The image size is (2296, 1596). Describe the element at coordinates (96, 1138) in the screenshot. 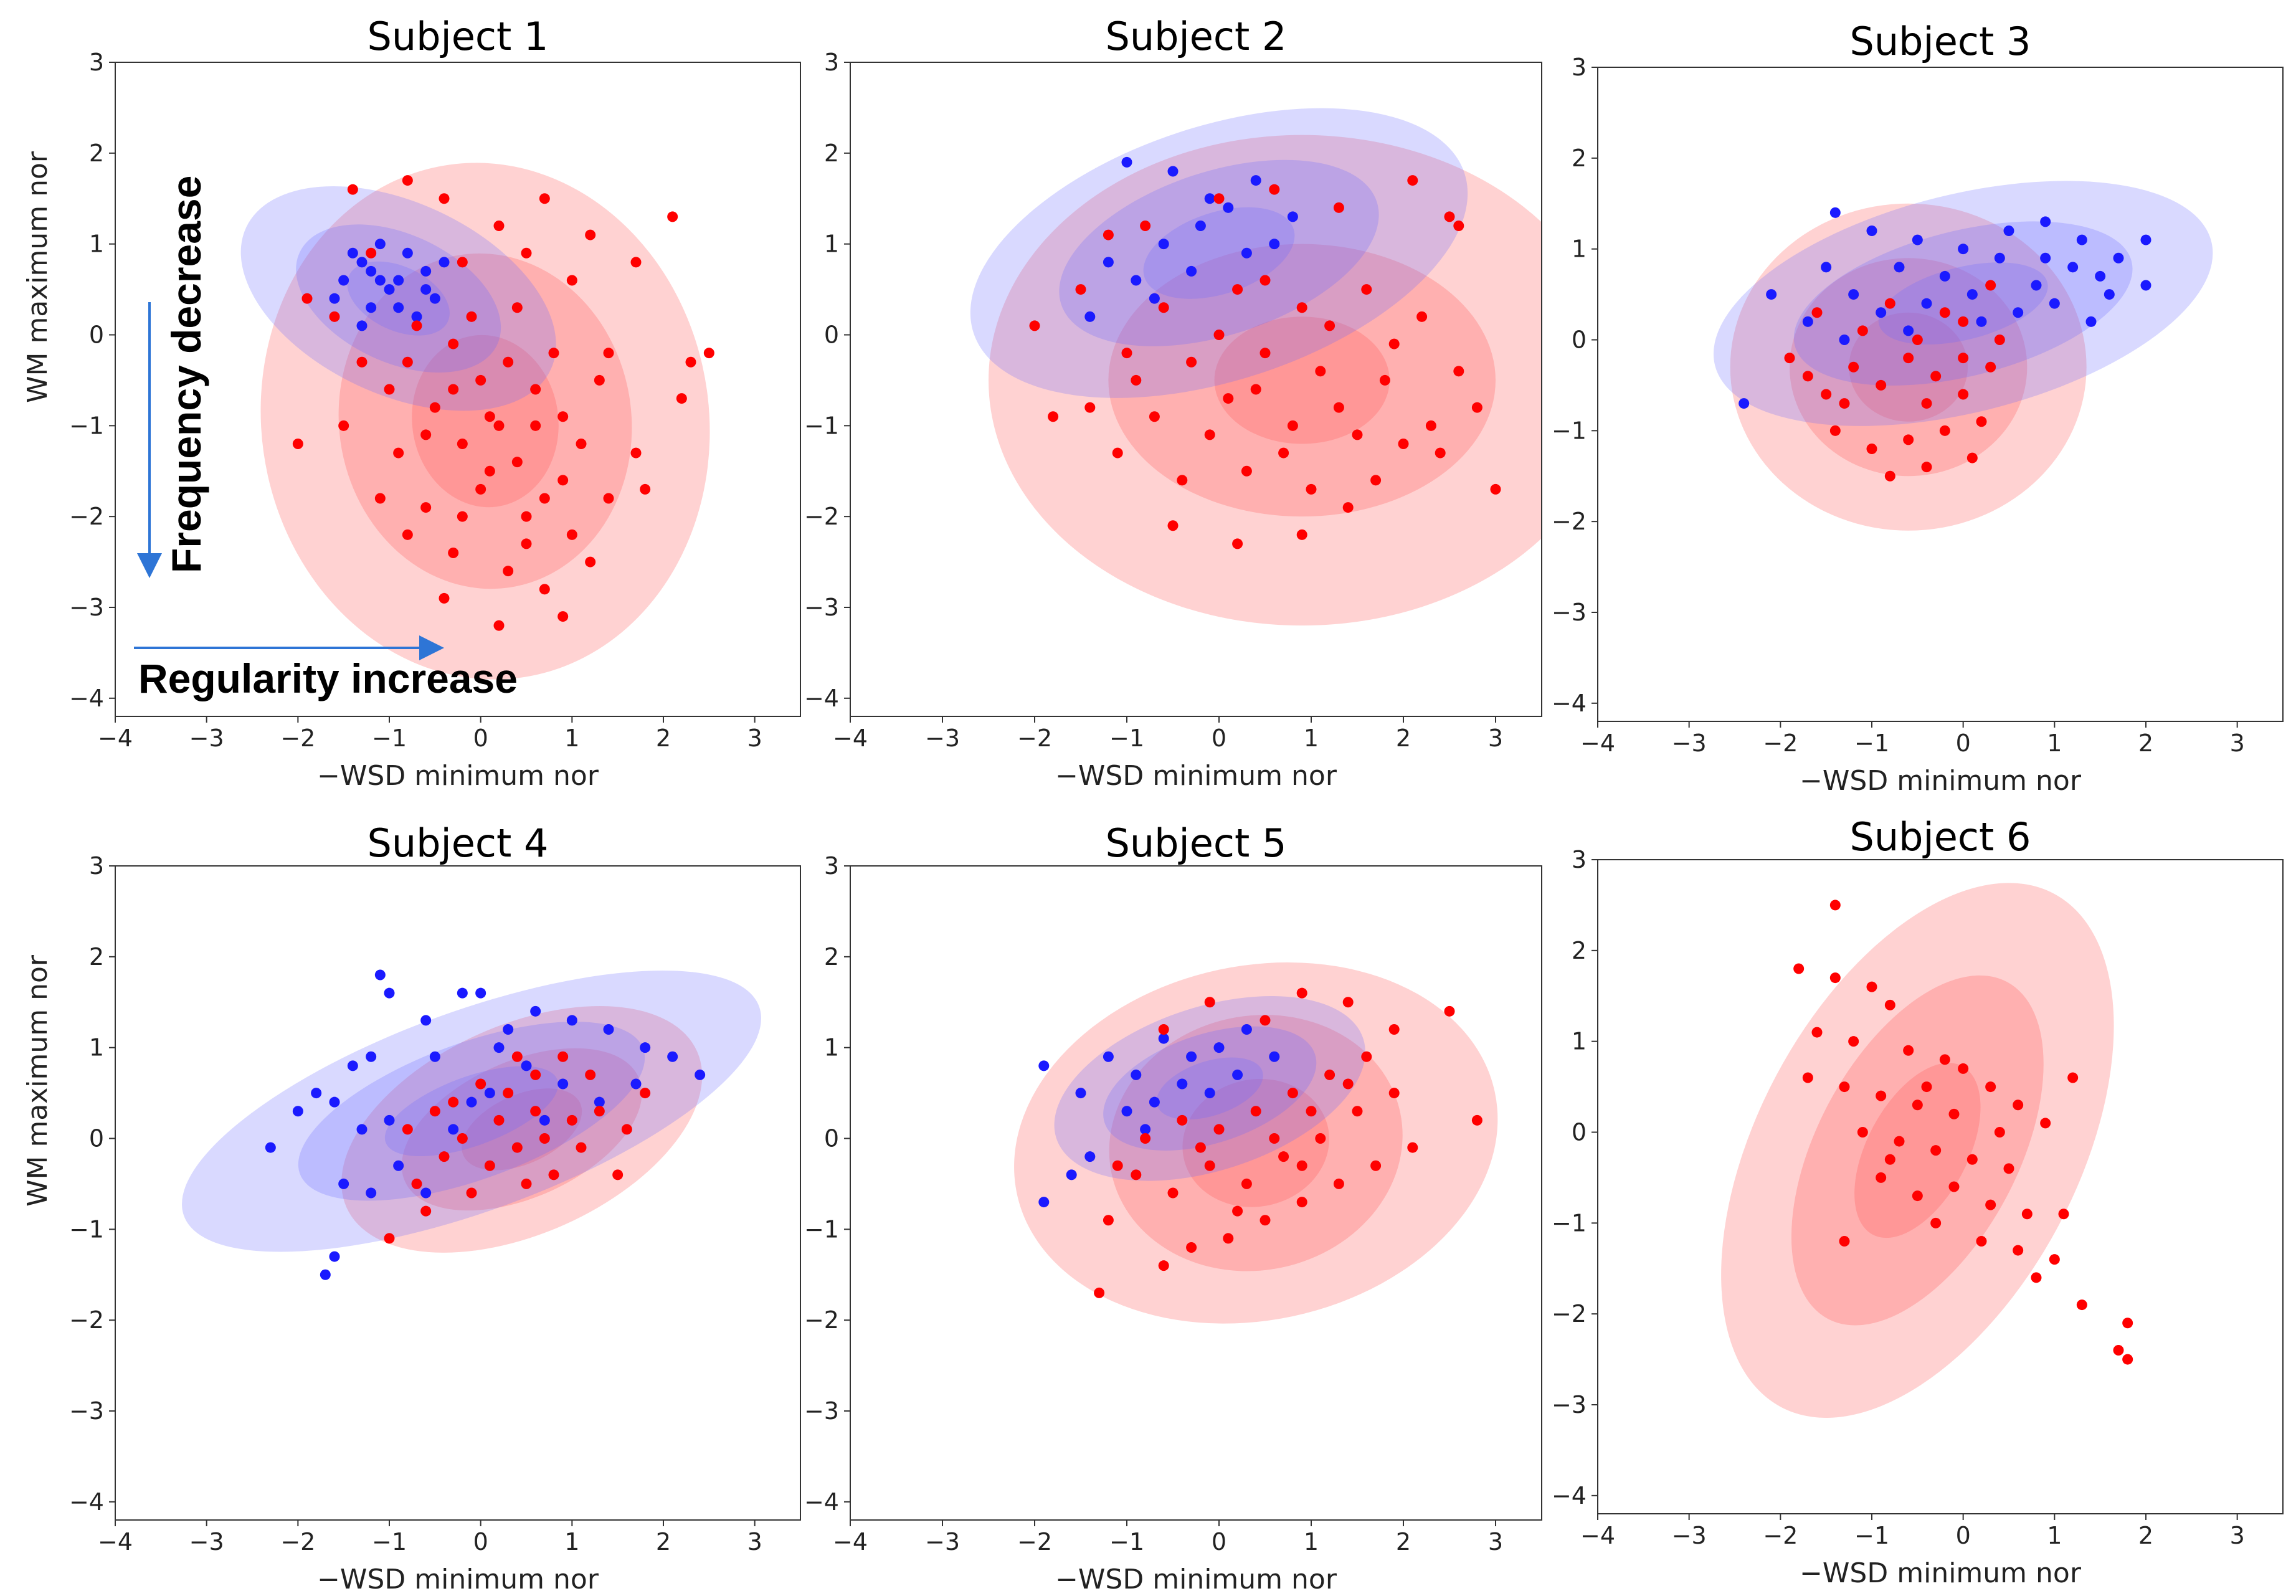

I see `y-tick-label: 0` at that location.